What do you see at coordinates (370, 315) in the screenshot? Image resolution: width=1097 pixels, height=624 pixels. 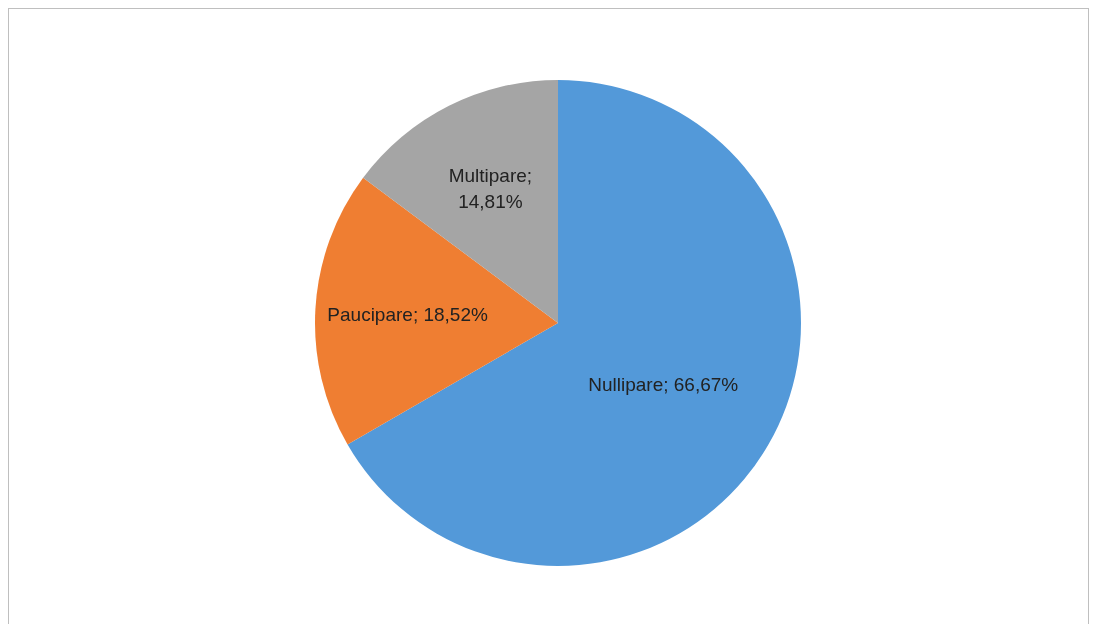 I see `slice-label: Paucipare` at bounding box center [370, 315].